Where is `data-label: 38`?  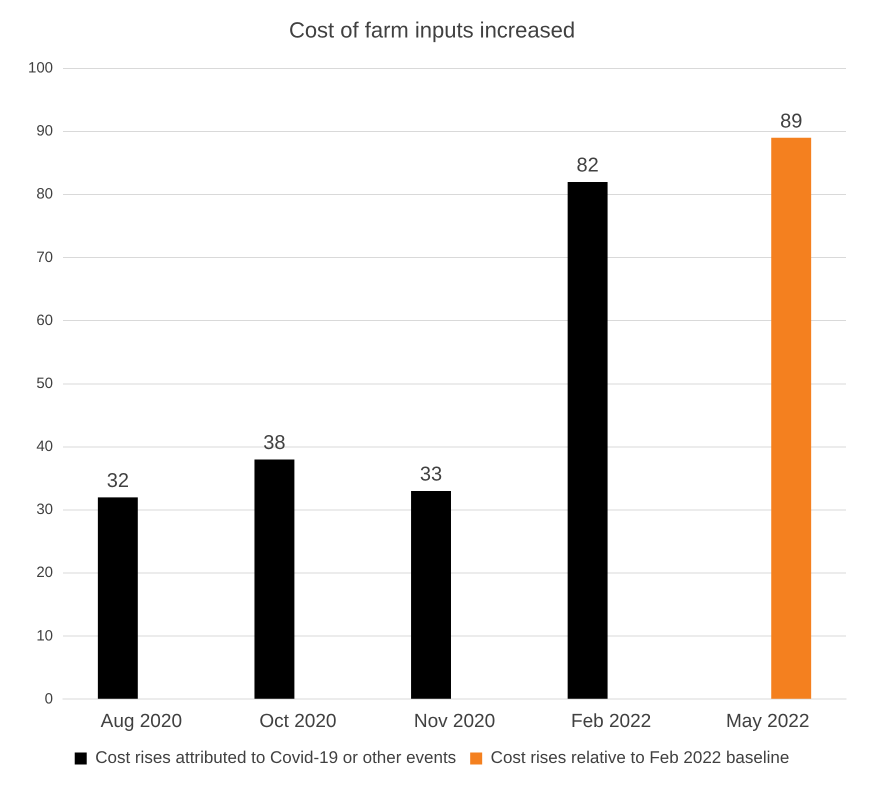
data-label: 38 is located at coordinates (274, 443).